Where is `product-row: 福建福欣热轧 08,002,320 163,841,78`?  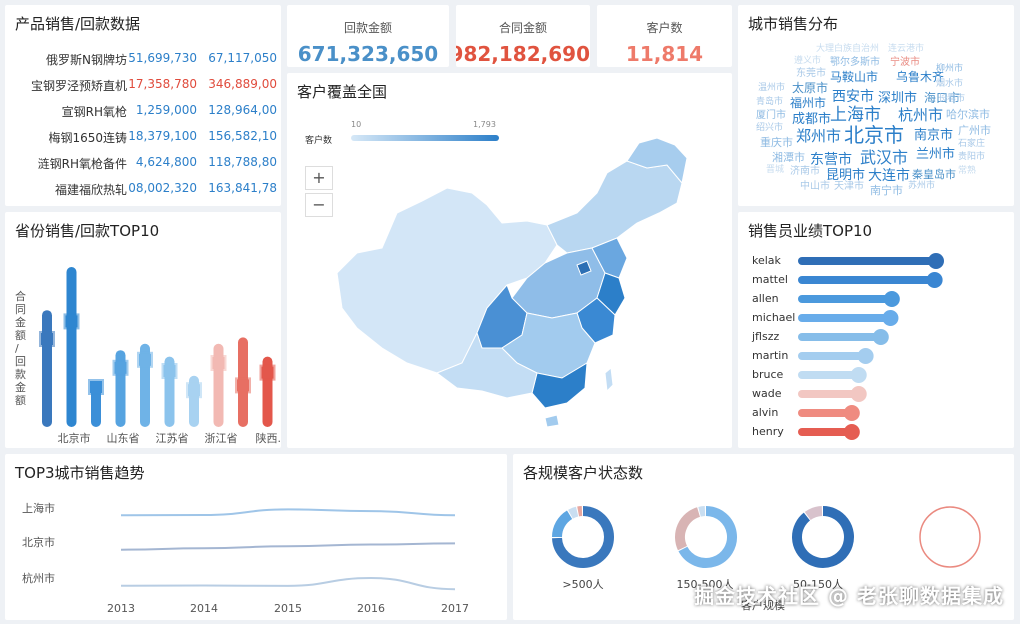 product-row: 福建福欣热轧 08,002,320 163,841,78 is located at coordinates (143, 193).